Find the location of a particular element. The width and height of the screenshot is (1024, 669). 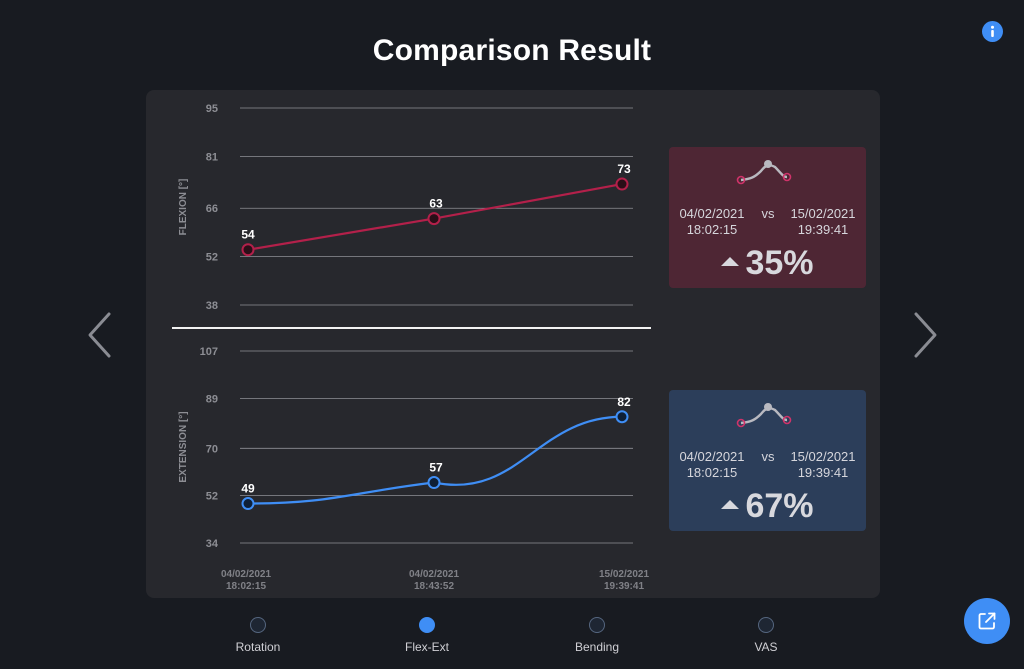

tab-label: Flex-Ext is located at coordinates (426, 647).